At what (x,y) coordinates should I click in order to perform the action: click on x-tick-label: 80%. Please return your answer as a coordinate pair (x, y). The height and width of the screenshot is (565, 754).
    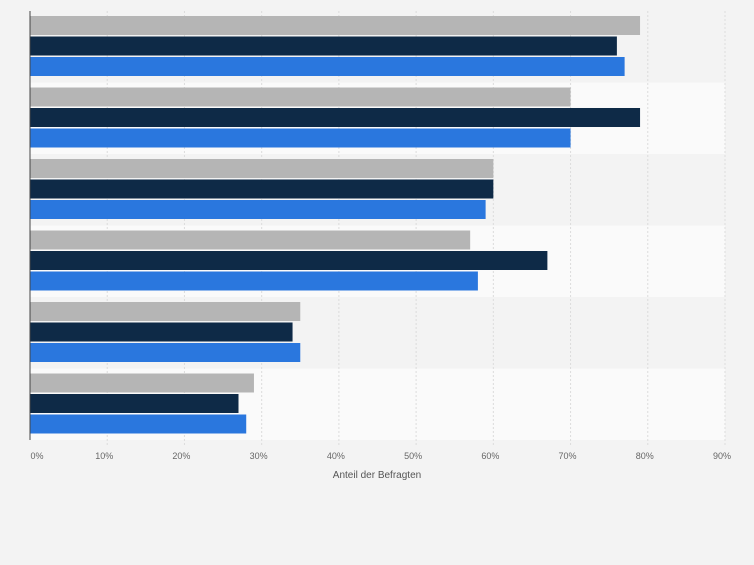
    Looking at the image, I should click on (645, 456).